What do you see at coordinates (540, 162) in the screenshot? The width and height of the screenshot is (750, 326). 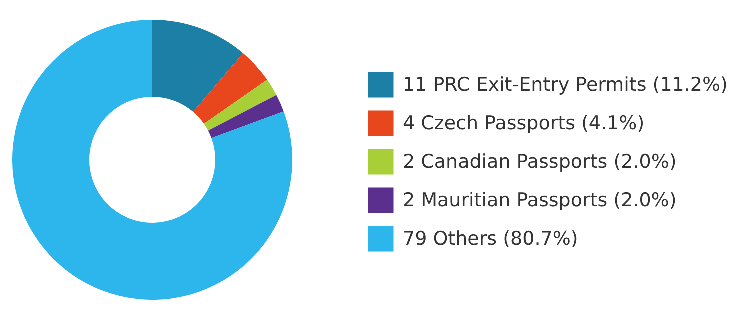 I see `legend-label: 2 Canadian Passports (2.0%)` at bounding box center [540, 162].